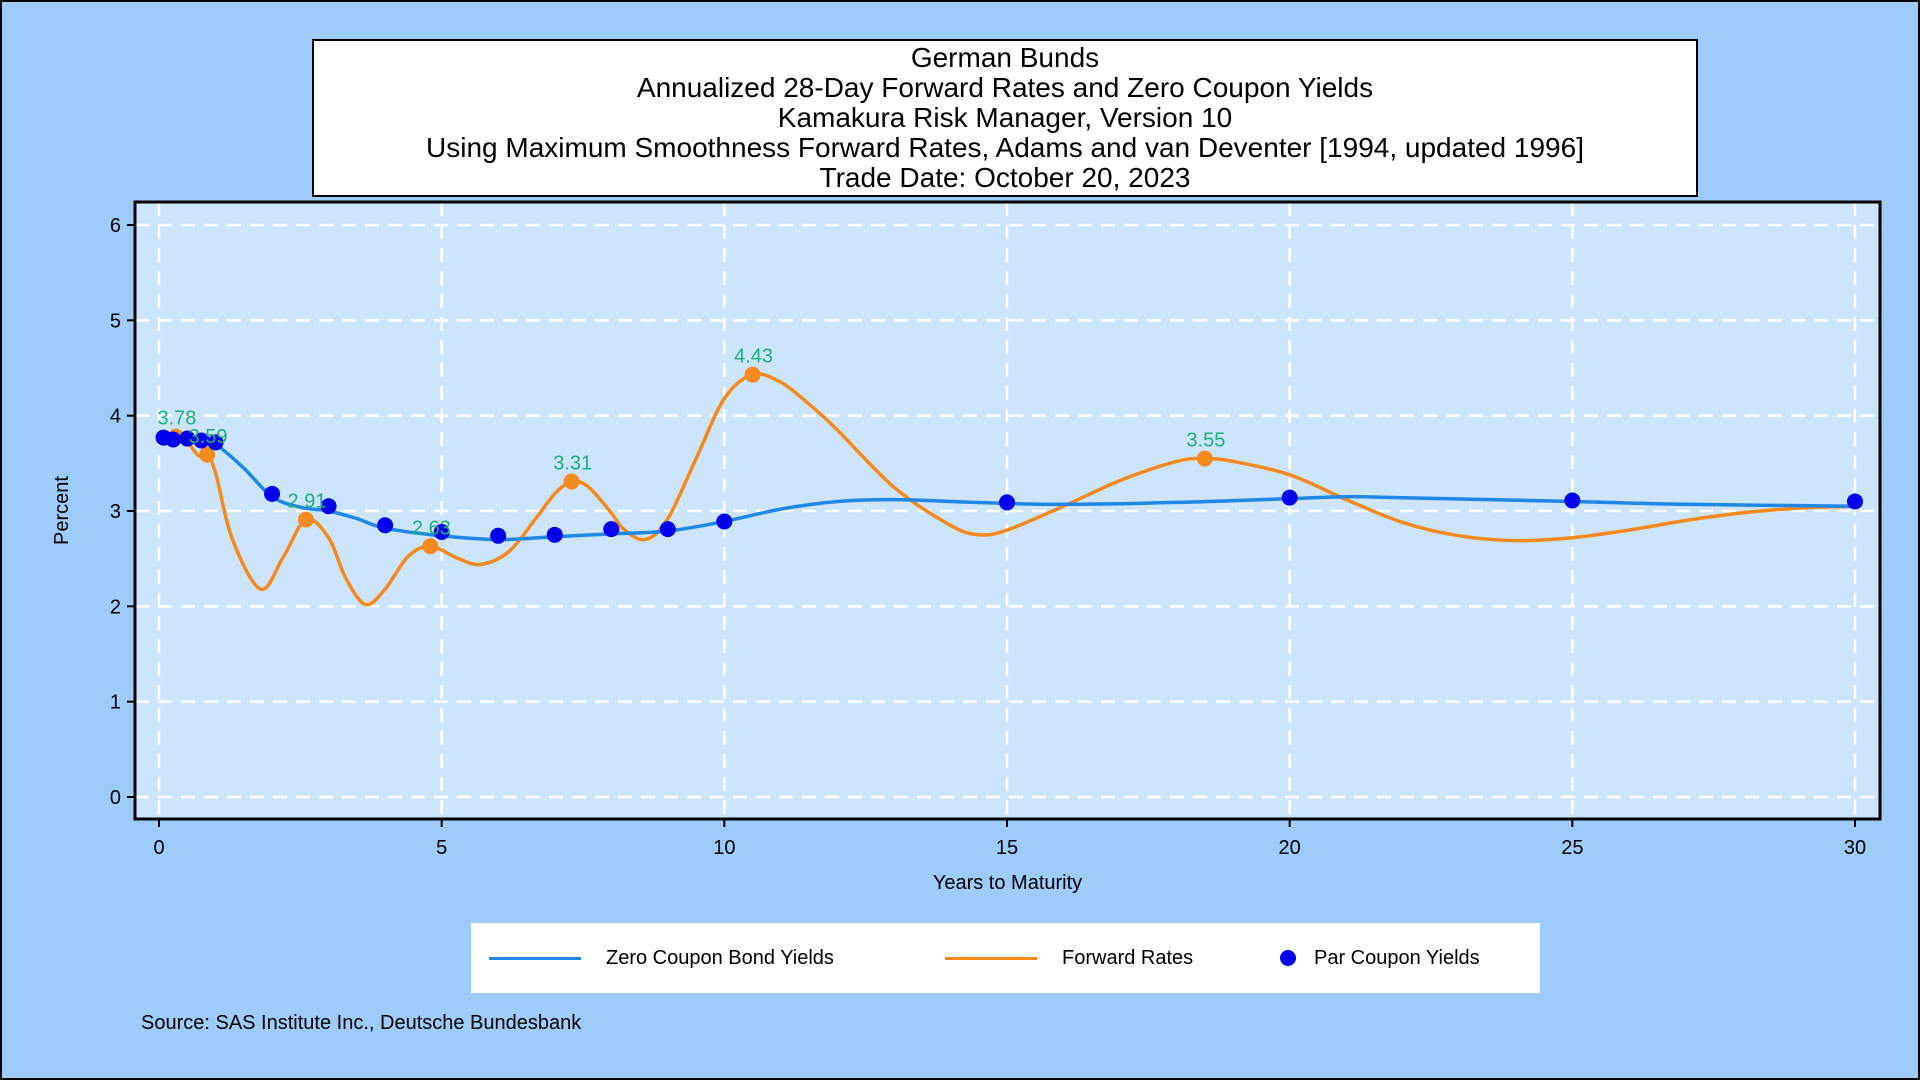 This screenshot has height=1080, width=1920. What do you see at coordinates (1007, 883) in the screenshot?
I see `x-axis-title: Years to Maturity` at bounding box center [1007, 883].